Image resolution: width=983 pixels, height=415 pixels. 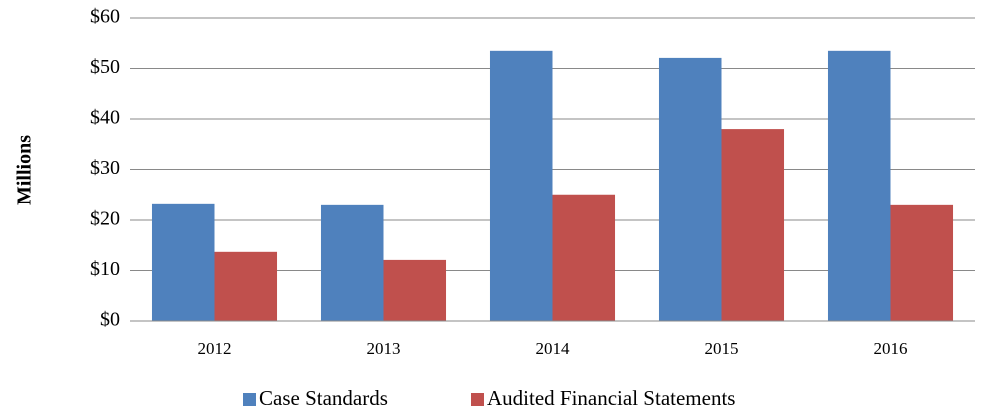 I want to click on y-axis-label: Millions, so click(x=25, y=170).